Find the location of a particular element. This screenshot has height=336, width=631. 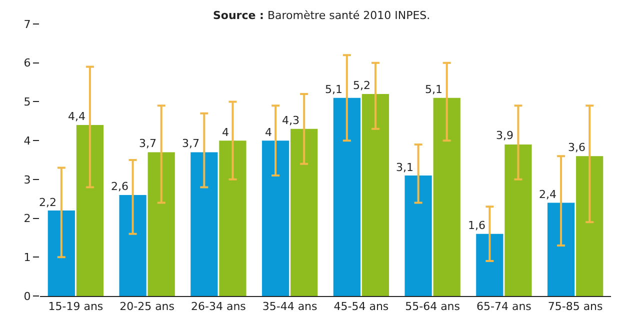

y-tick-label: 0 is located at coordinates (27, 296).